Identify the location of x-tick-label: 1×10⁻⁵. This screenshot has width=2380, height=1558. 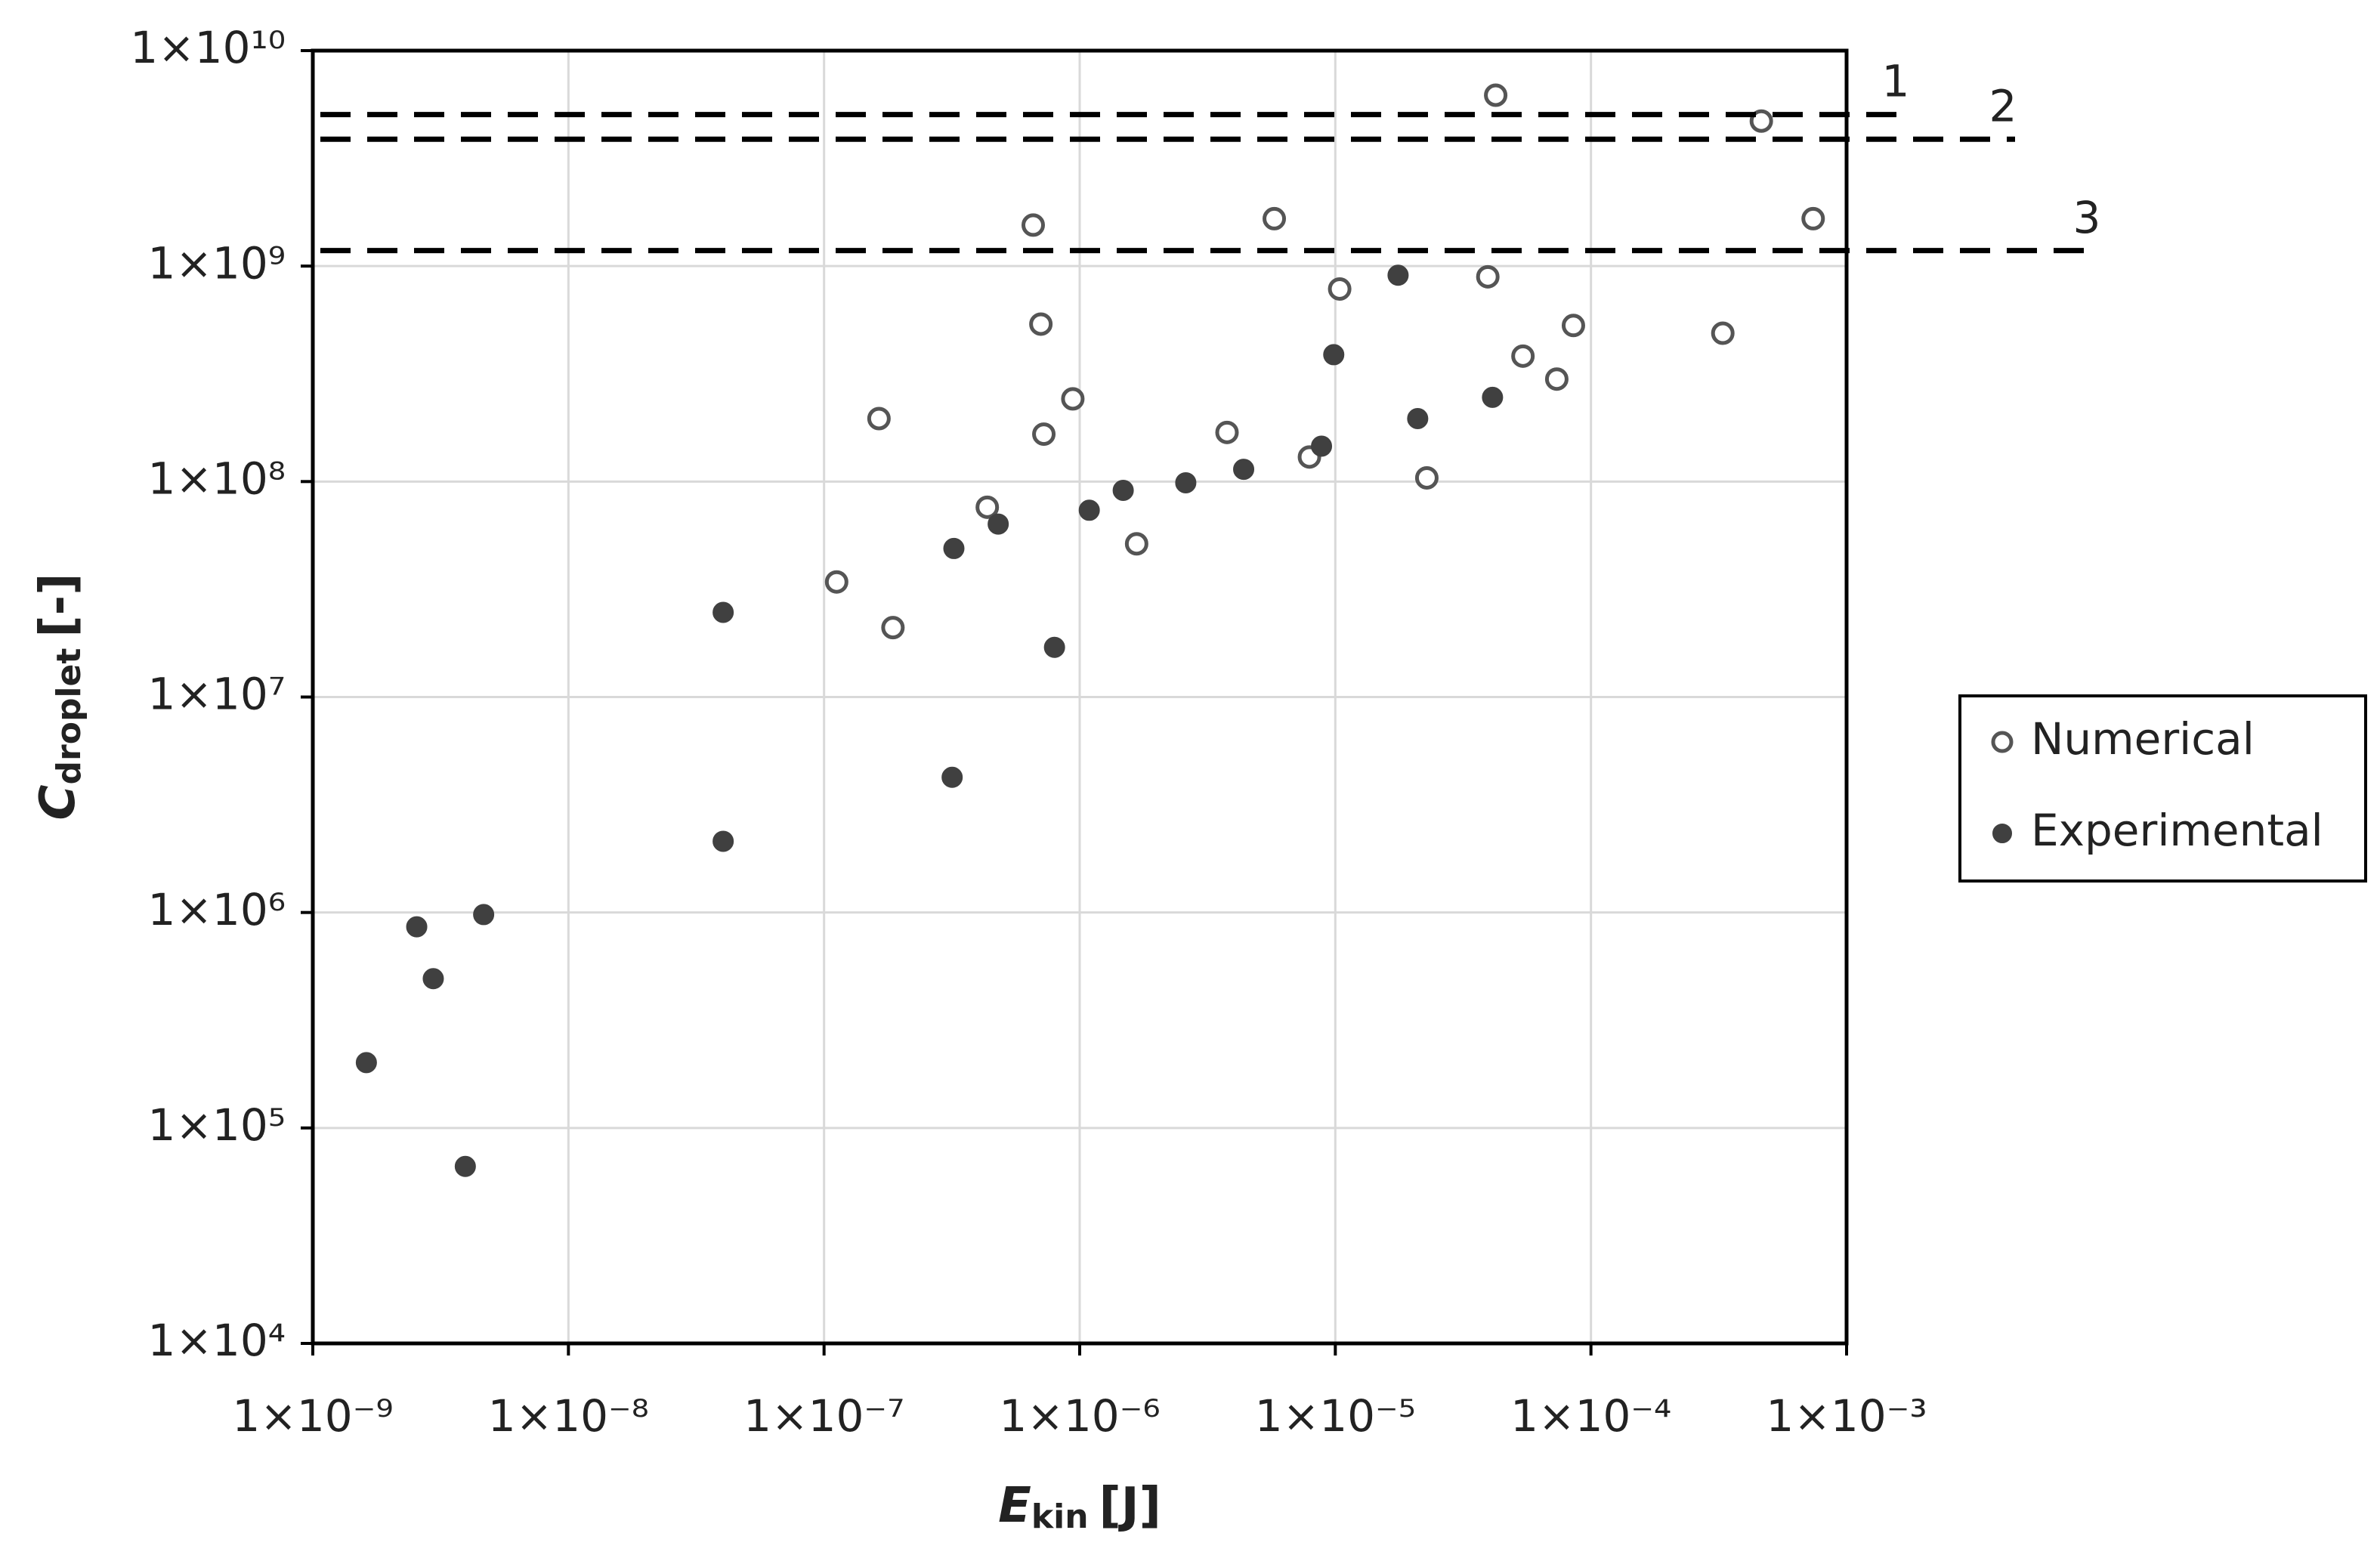
(1335, 1416).